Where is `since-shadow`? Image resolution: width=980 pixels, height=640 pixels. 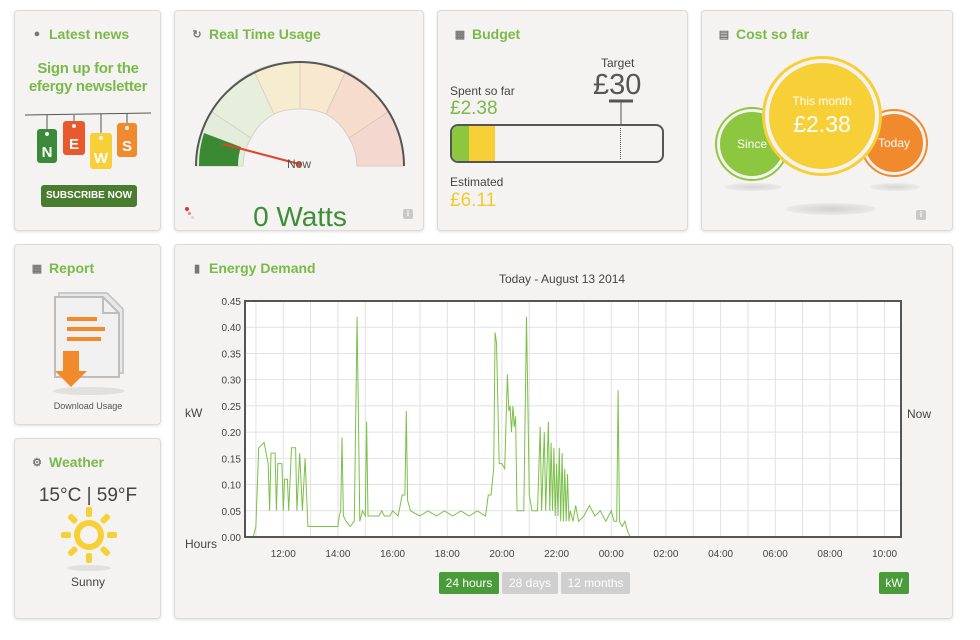 since-shadow is located at coordinates (753, 187).